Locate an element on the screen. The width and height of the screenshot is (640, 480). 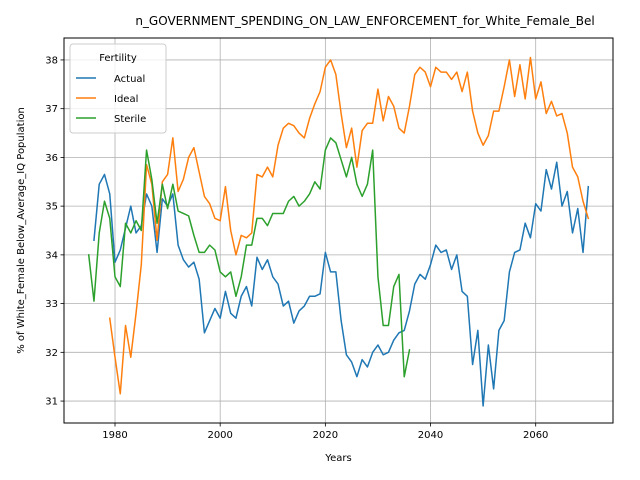
x-tick-label: 2020 is located at coordinates (325, 435).